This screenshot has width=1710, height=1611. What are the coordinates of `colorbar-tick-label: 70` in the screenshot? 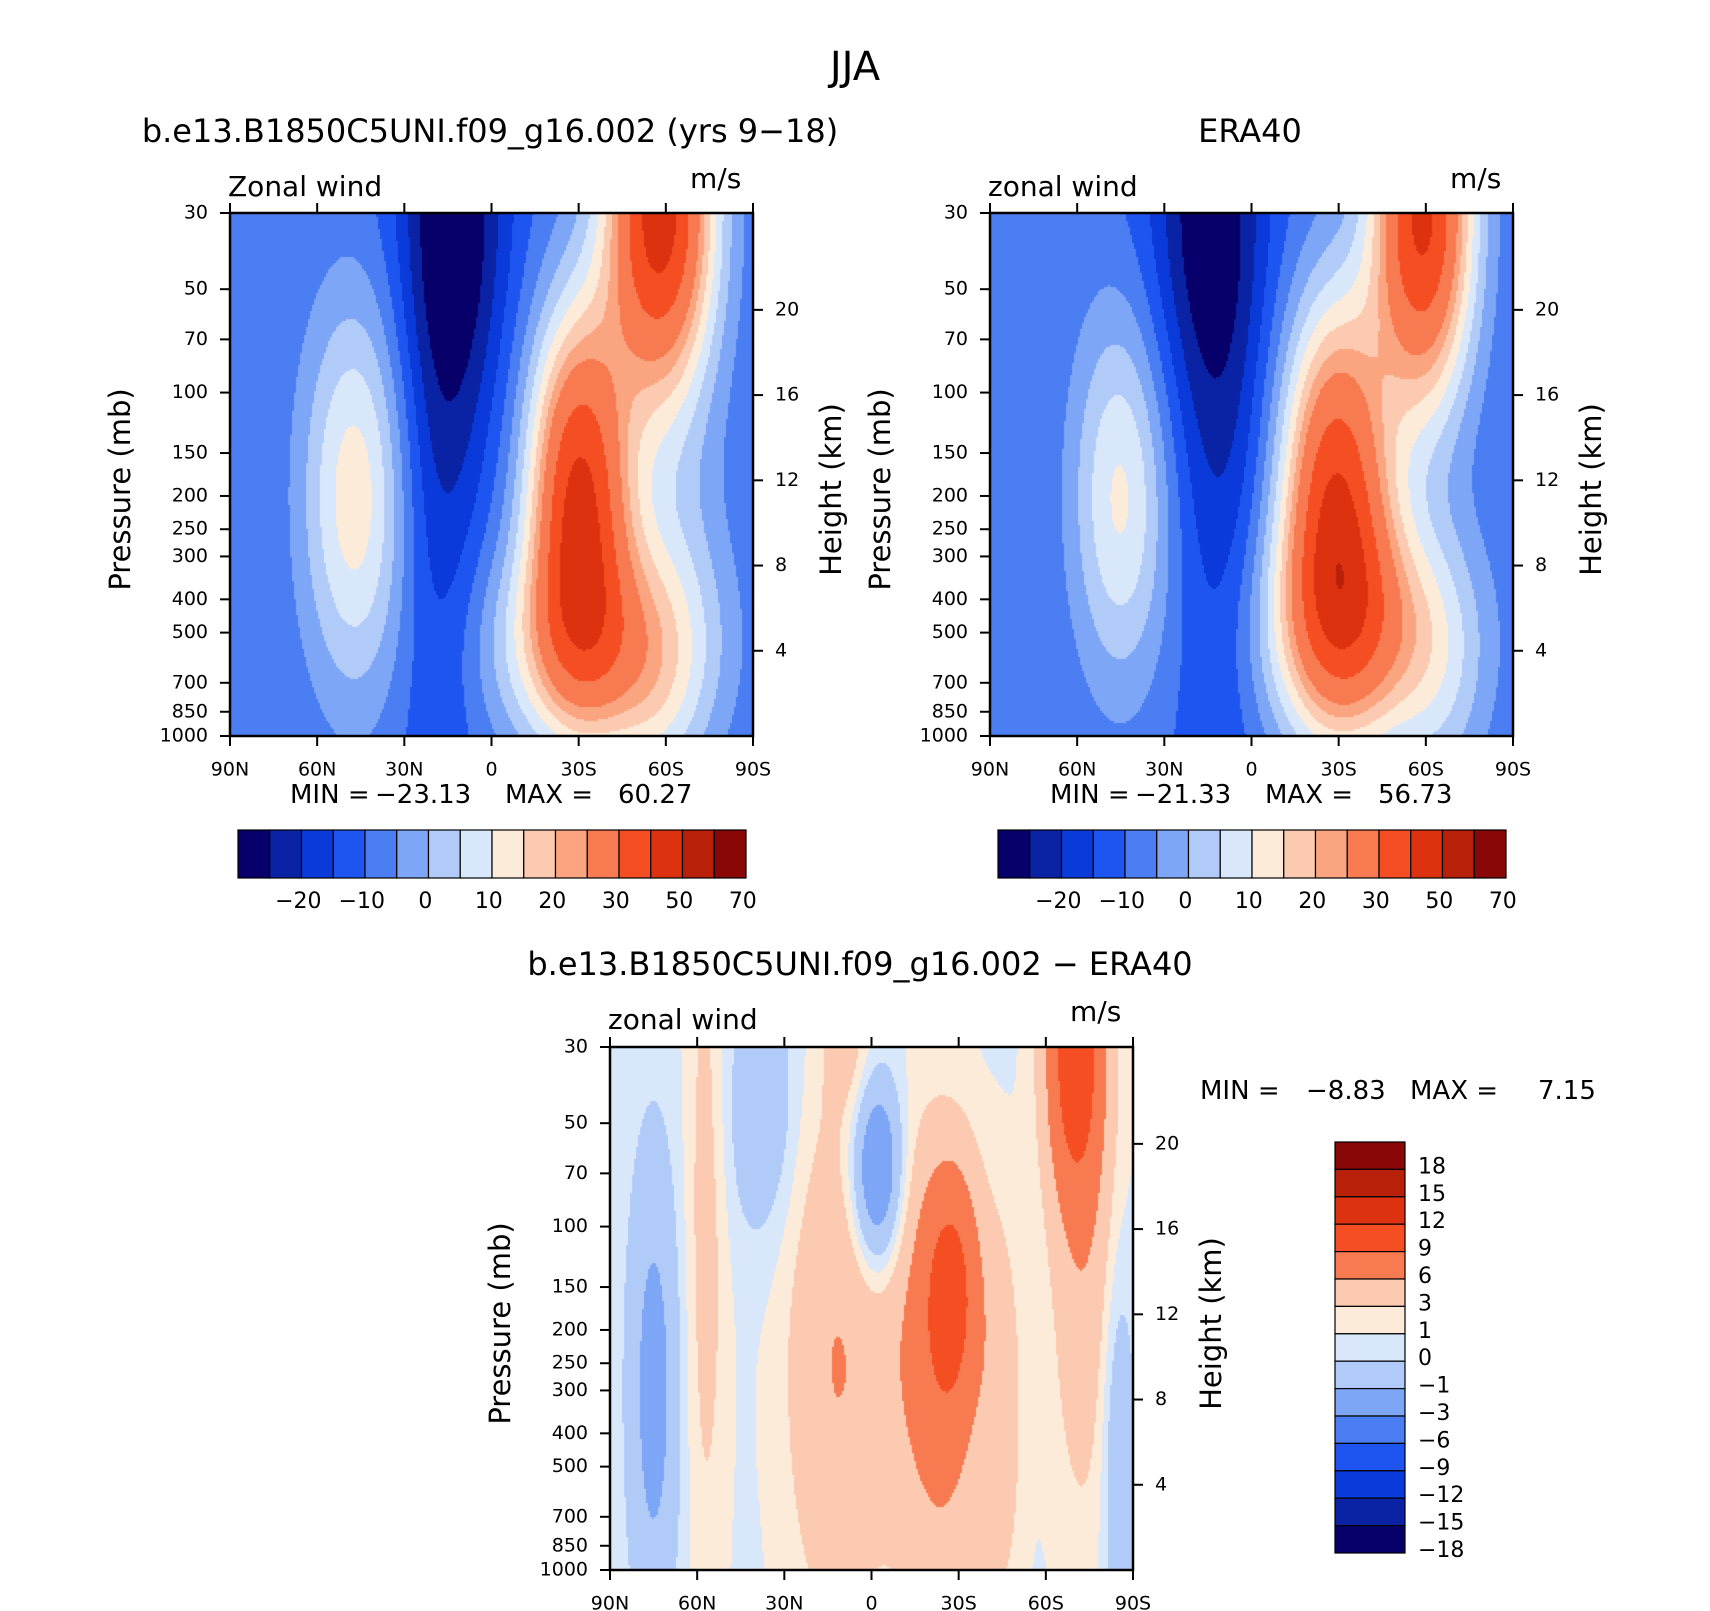 It's located at (743, 901).